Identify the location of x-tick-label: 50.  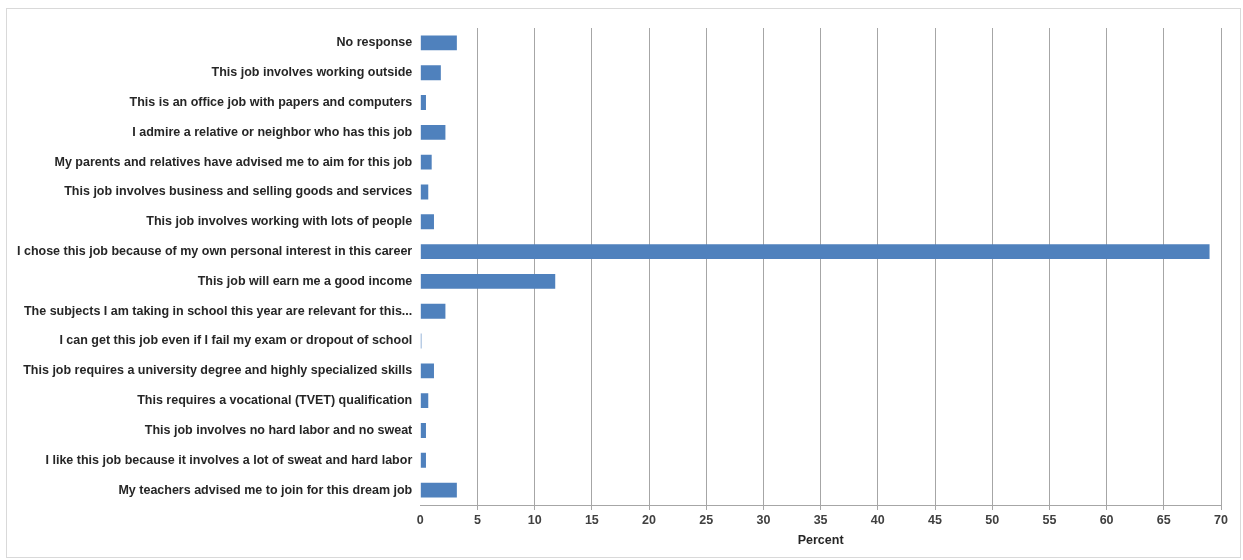
(992, 519).